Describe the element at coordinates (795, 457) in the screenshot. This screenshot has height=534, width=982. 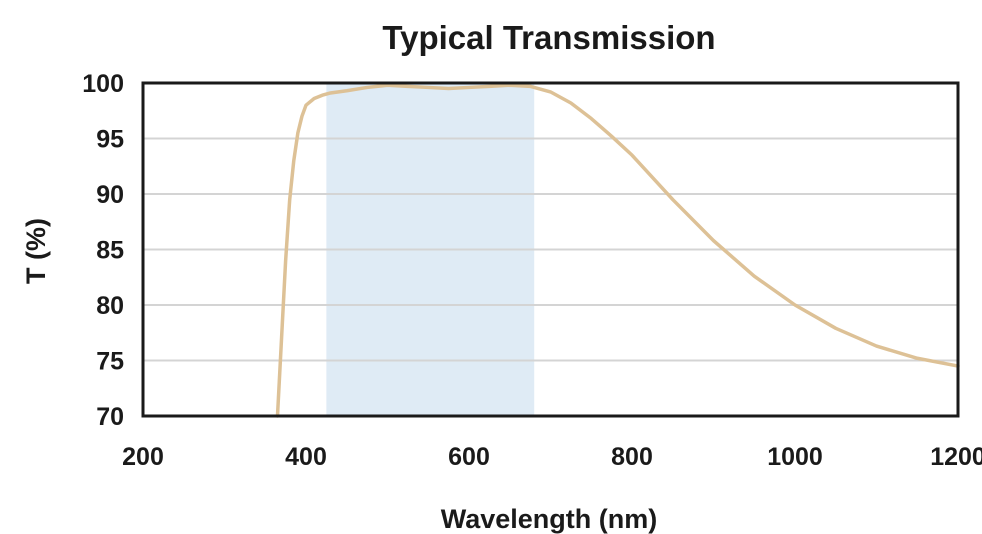
I see `x-tick-label-1000: 1000` at that location.